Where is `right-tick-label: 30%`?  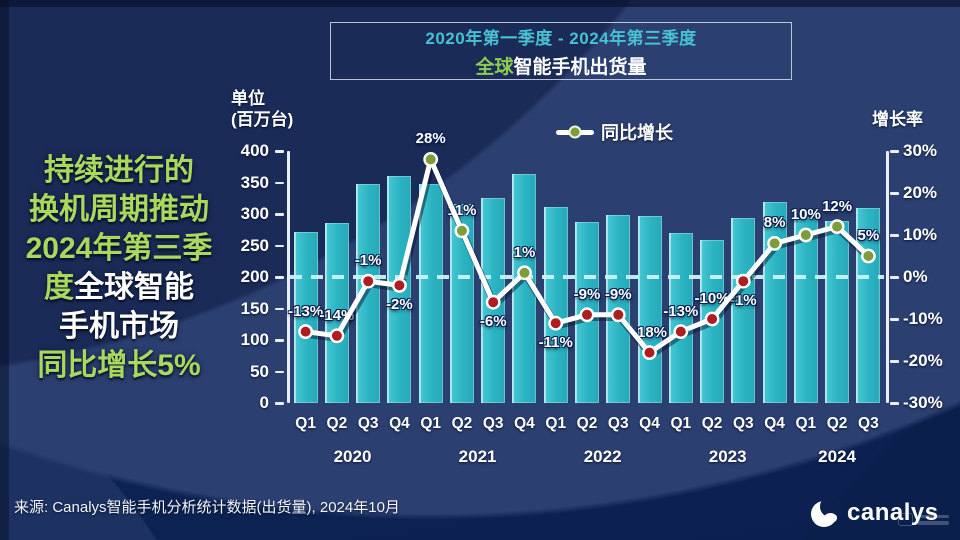
right-tick-label: 30% is located at coordinates (920, 150).